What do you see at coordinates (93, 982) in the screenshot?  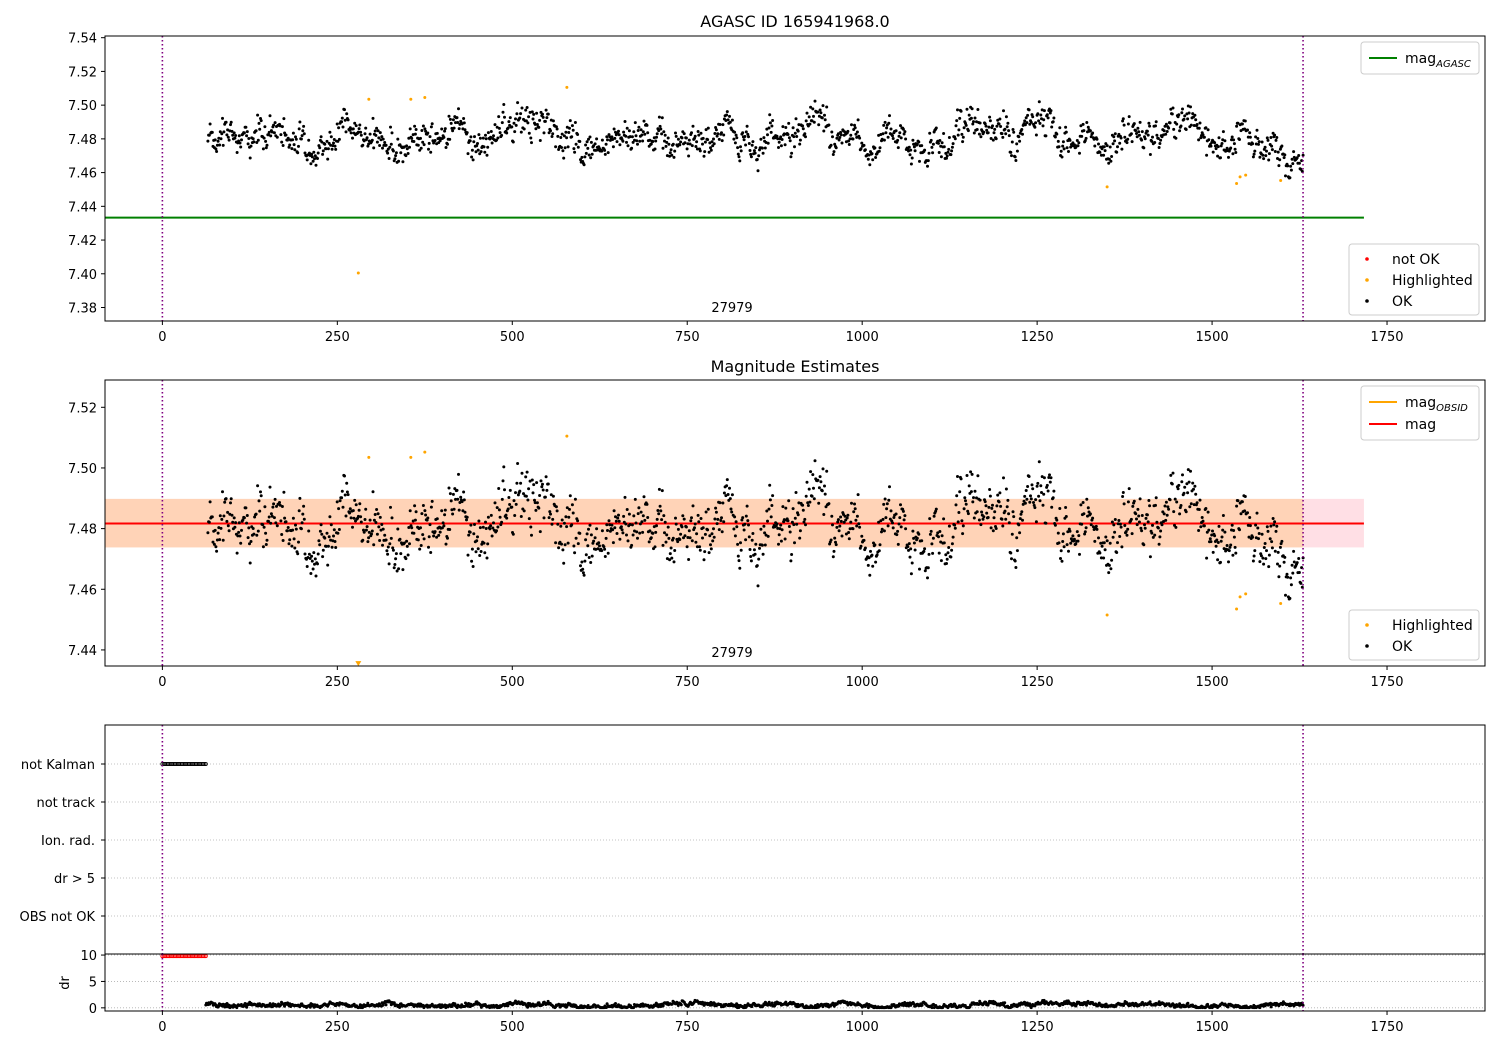 I see `y-tick-label: 5` at bounding box center [93, 982].